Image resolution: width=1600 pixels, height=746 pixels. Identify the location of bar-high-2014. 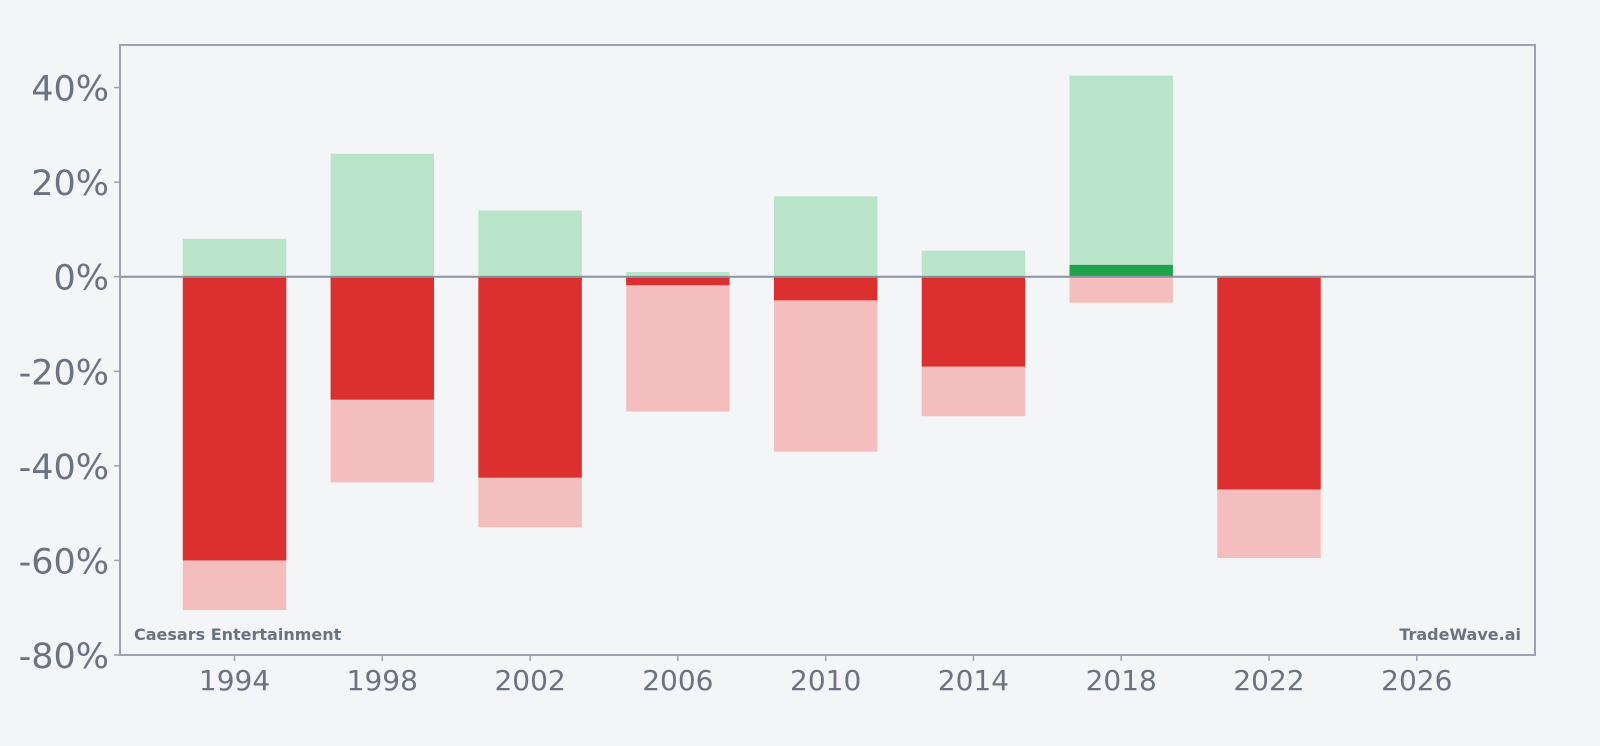
(973, 263).